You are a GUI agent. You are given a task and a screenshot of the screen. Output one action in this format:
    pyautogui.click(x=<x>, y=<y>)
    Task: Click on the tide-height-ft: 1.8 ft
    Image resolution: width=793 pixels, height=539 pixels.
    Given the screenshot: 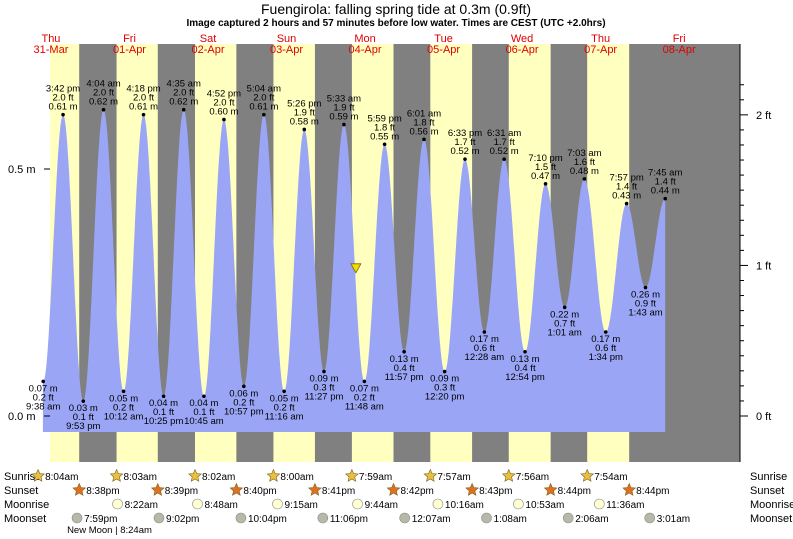 What is the action you would take?
    pyautogui.click(x=384, y=127)
    